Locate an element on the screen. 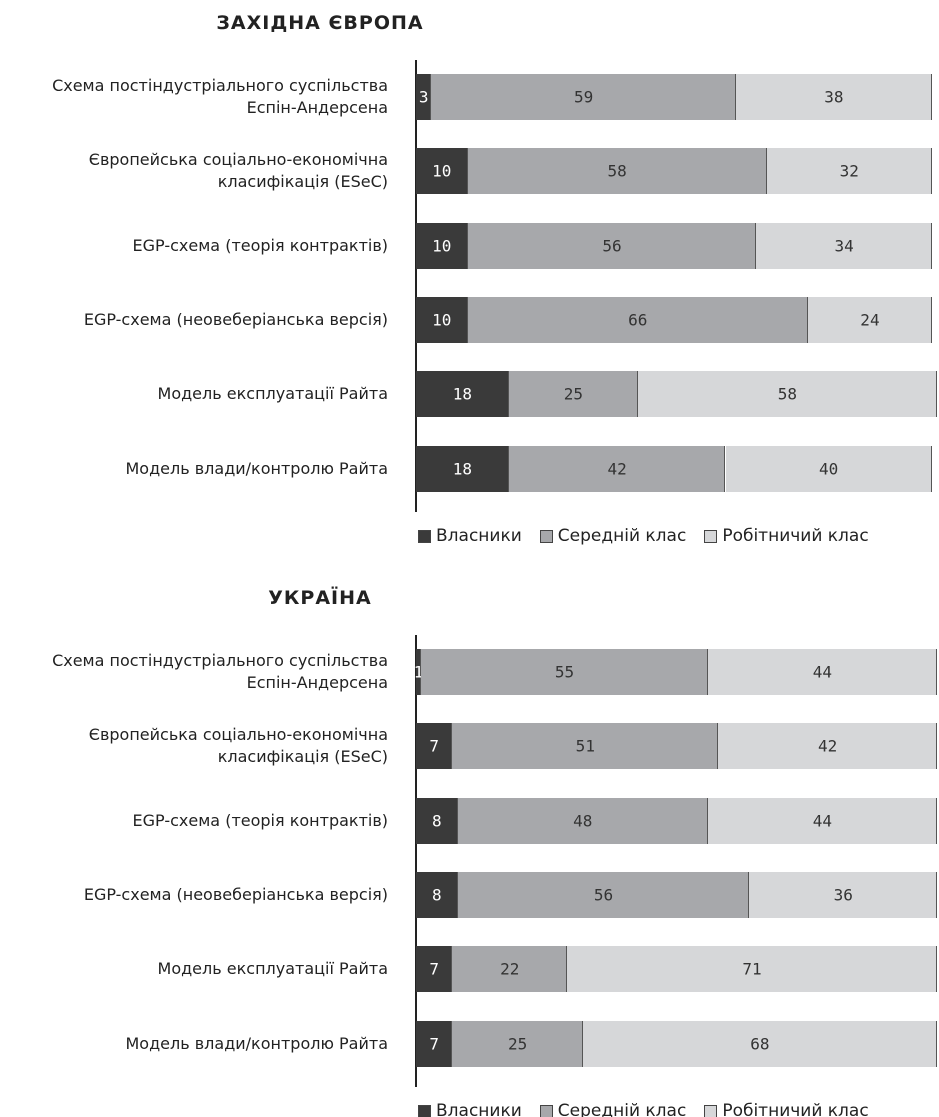 The image size is (939, 1117). value-label: 3 is located at coordinates (423, 97).